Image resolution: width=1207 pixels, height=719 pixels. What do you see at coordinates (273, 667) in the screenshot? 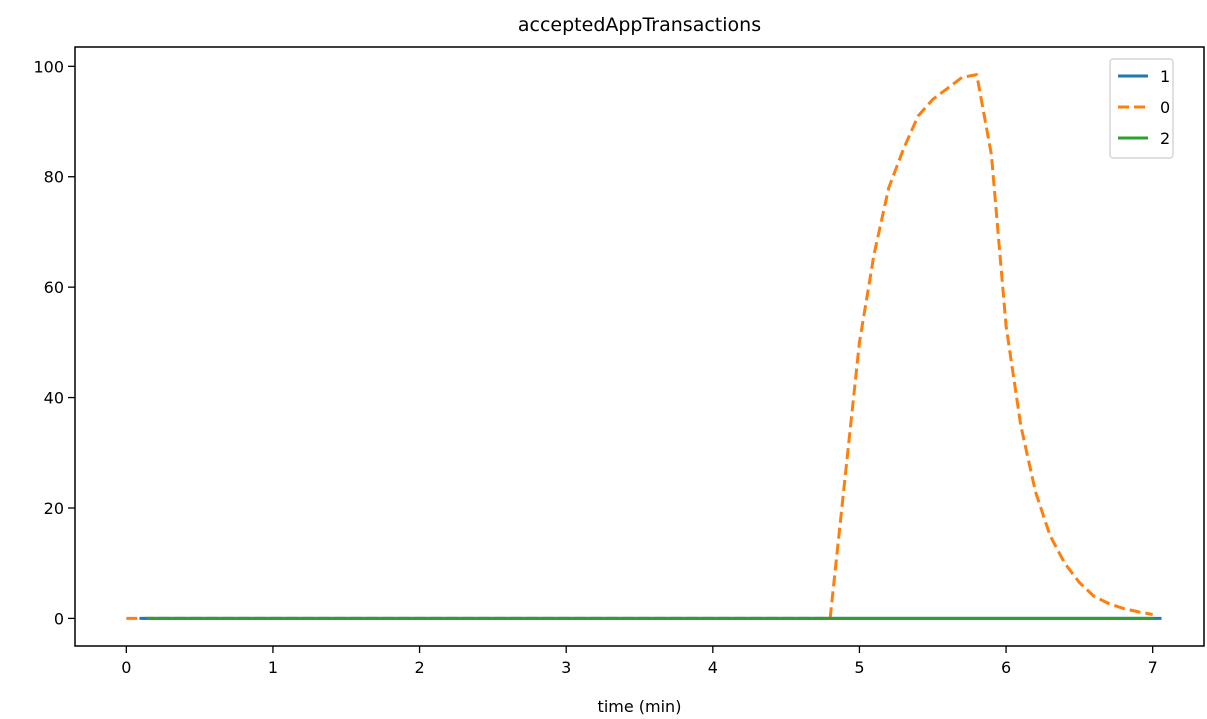
I see `x-tick-label: 1` at bounding box center [273, 667].